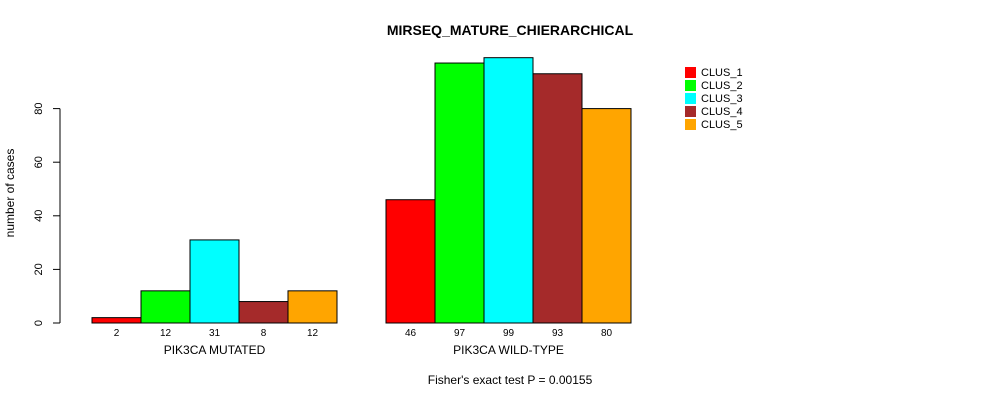 The image size is (990, 400). Describe the element at coordinates (10, 193) in the screenshot. I see `y-axis-label: number of cases` at that location.